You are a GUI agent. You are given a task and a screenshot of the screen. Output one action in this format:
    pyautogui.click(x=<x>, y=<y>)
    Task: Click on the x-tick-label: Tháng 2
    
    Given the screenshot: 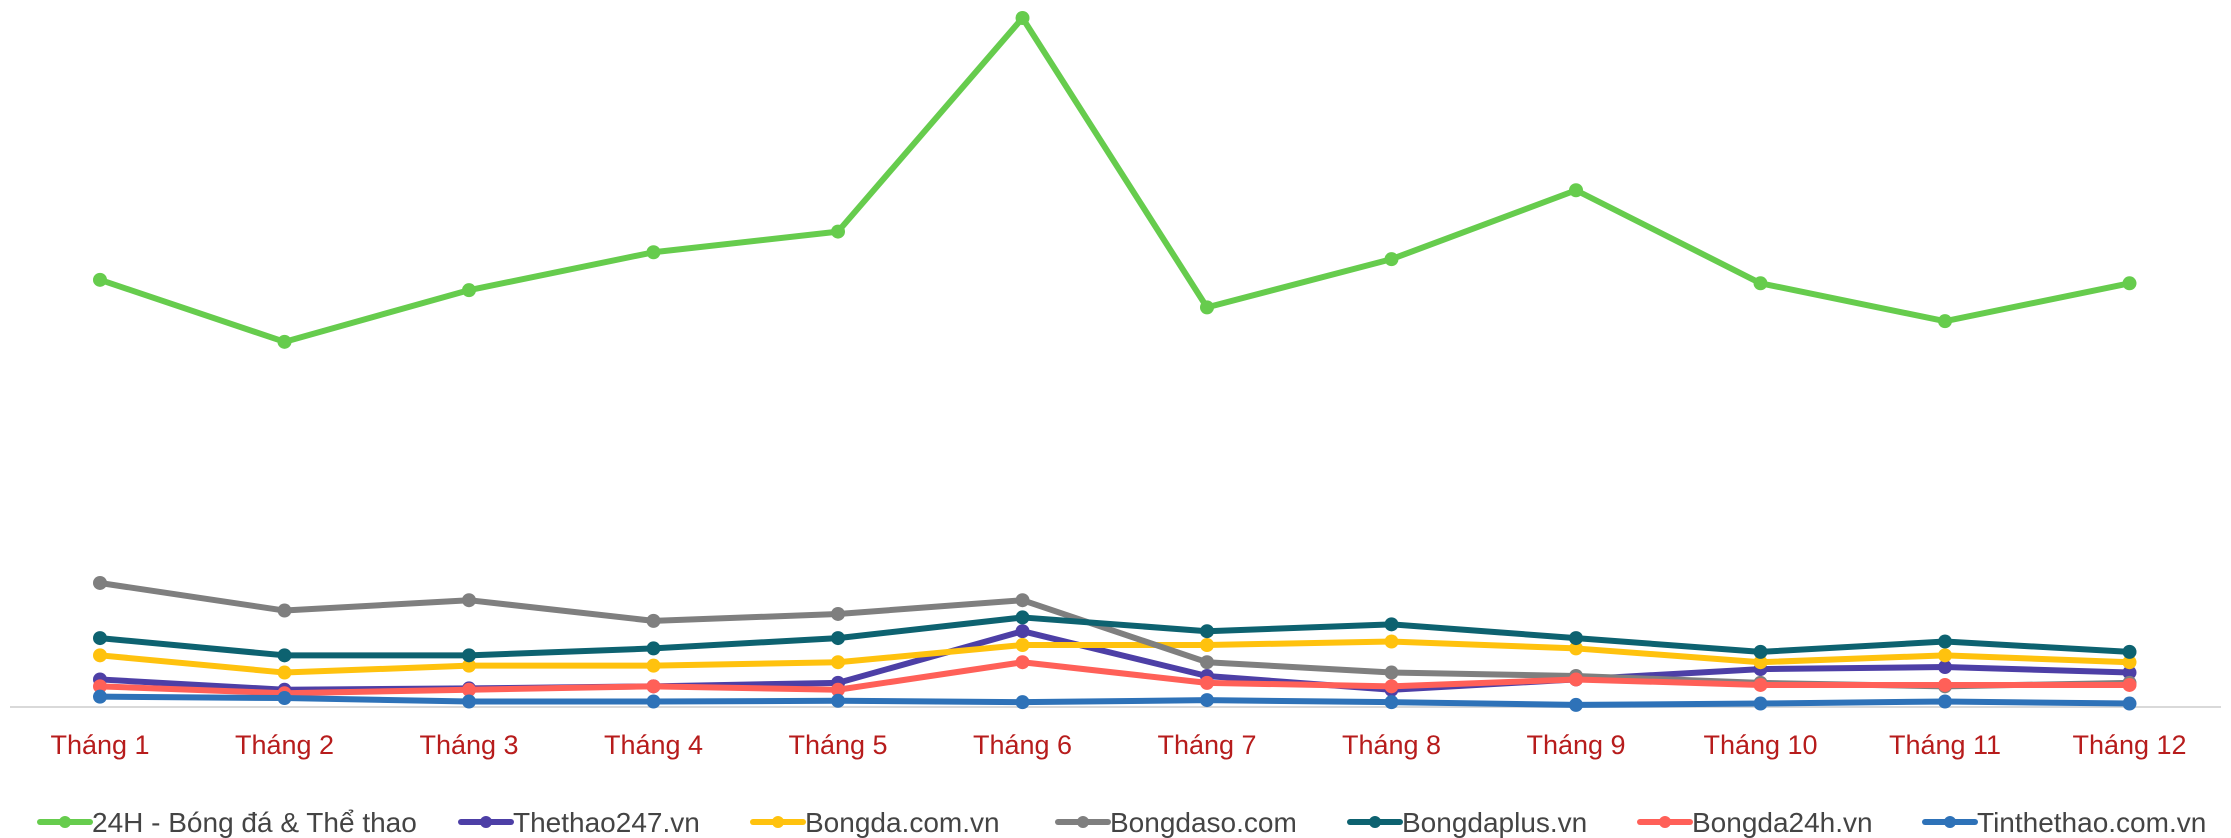 What is the action you would take?
    pyautogui.click(x=284, y=745)
    